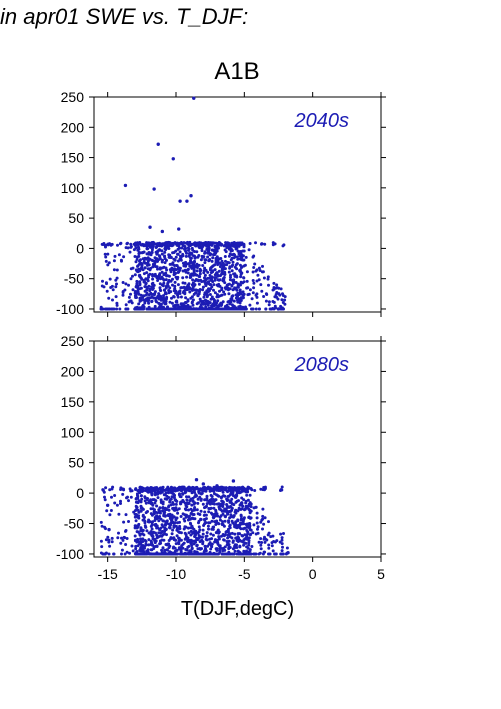 Image resolution: width=501 pixels, height=709 pixels. Describe the element at coordinates (73, 97) in the screenshot. I see `y-tick-label: 250` at that location.